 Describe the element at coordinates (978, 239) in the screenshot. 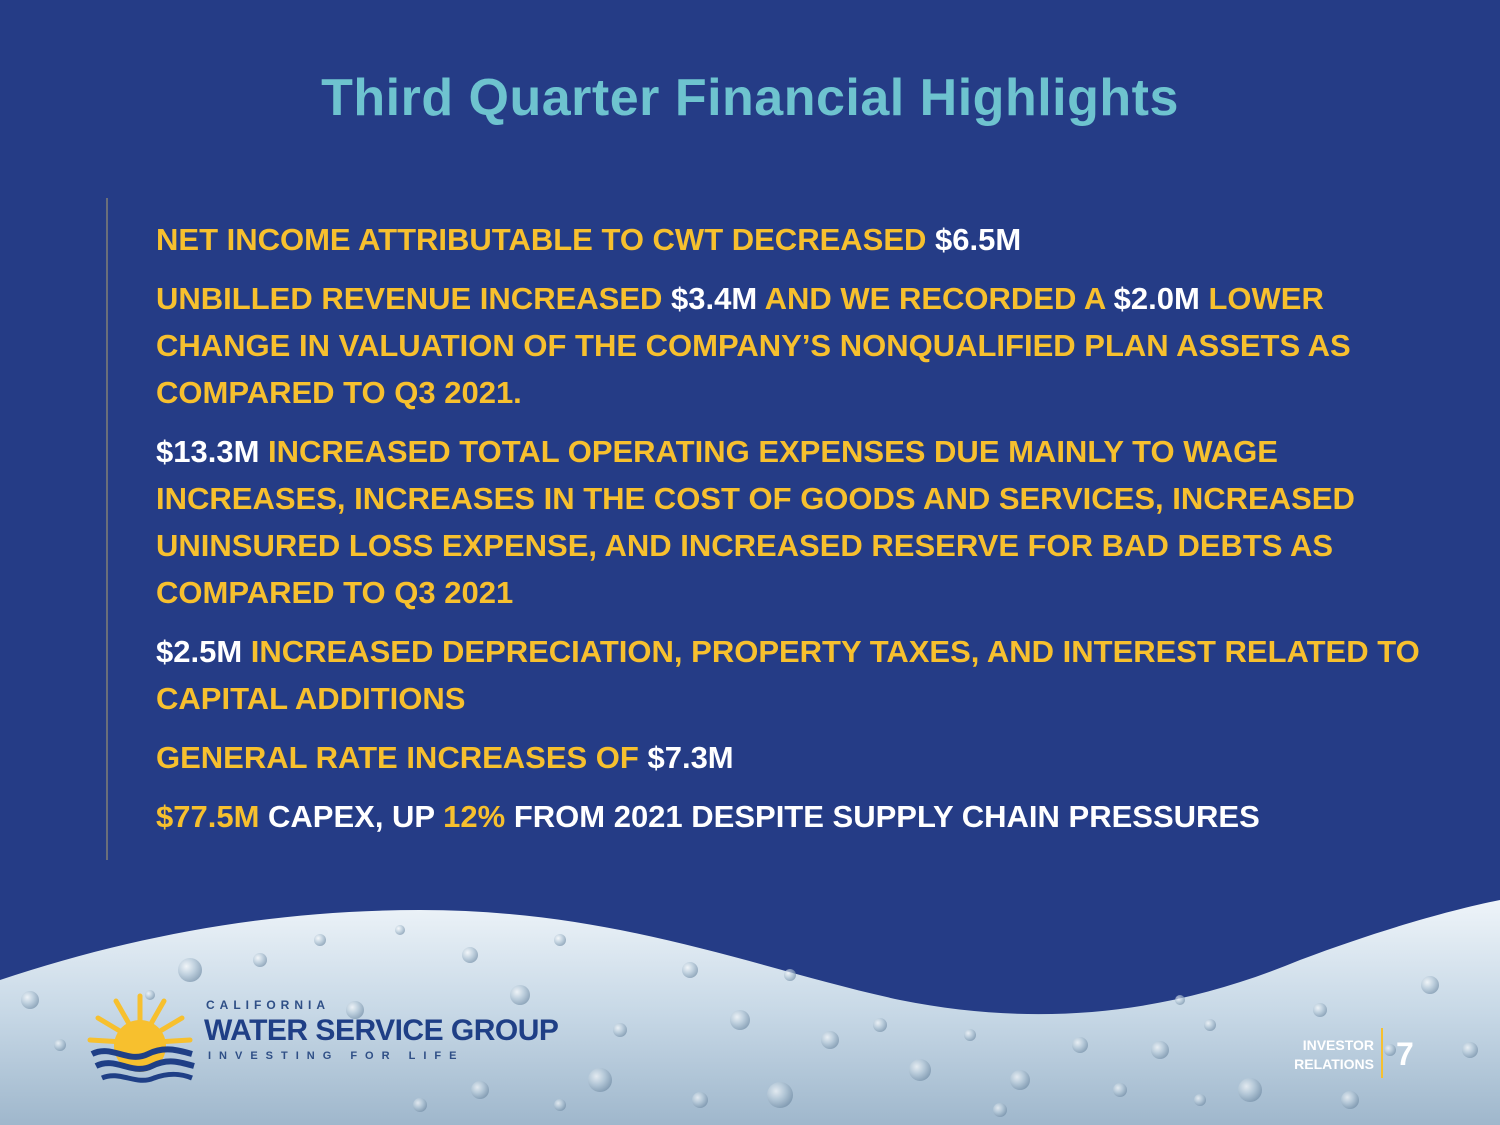

I see `highlight-value: $6.5M` at that location.